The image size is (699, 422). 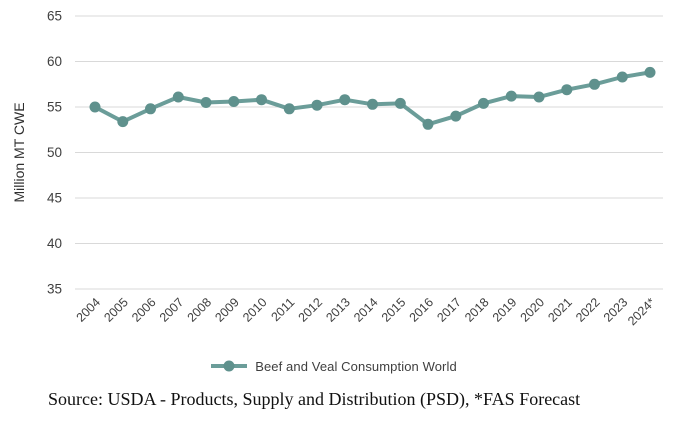 I want to click on y-tick-label: 65, so click(x=54, y=16).